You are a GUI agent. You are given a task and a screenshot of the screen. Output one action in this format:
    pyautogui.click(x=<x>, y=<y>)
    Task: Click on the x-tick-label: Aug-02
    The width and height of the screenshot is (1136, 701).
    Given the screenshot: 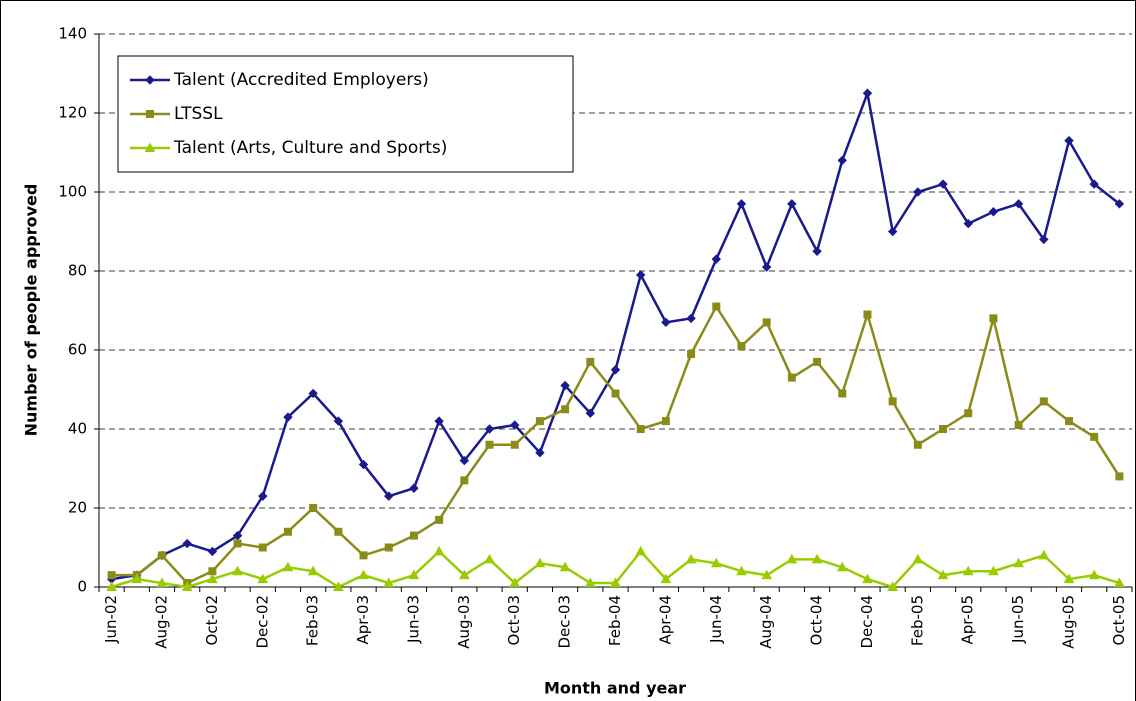 What is the action you would take?
    pyautogui.click(x=161, y=622)
    